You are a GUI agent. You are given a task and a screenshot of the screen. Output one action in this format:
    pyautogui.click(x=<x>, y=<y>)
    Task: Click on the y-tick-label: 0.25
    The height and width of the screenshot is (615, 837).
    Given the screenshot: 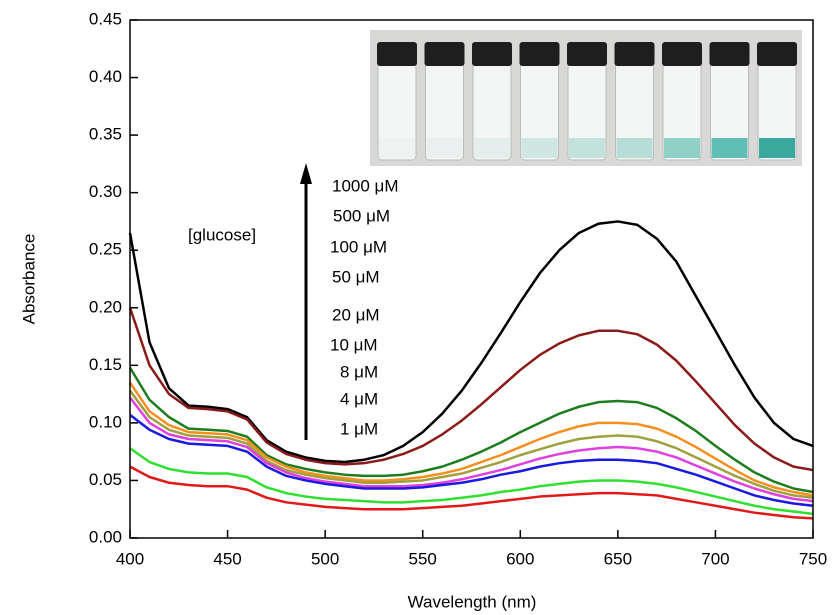 What is the action you would take?
    pyautogui.click(x=105, y=249)
    